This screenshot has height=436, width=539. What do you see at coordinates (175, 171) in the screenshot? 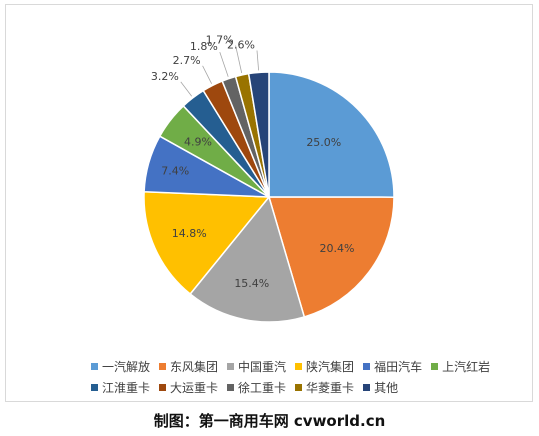
I see `slice-label-4: 7.4%` at bounding box center [175, 171].